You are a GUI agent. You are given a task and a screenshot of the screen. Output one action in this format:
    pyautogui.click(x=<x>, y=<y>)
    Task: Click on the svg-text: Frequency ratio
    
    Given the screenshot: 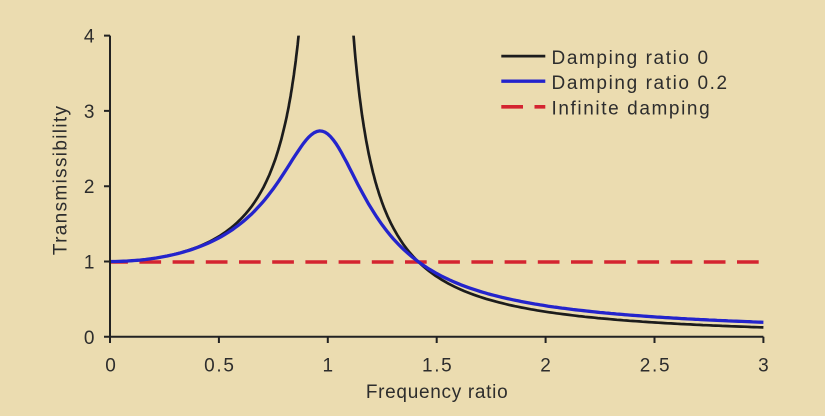 What is the action you would take?
    pyautogui.click(x=437, y=392)
    